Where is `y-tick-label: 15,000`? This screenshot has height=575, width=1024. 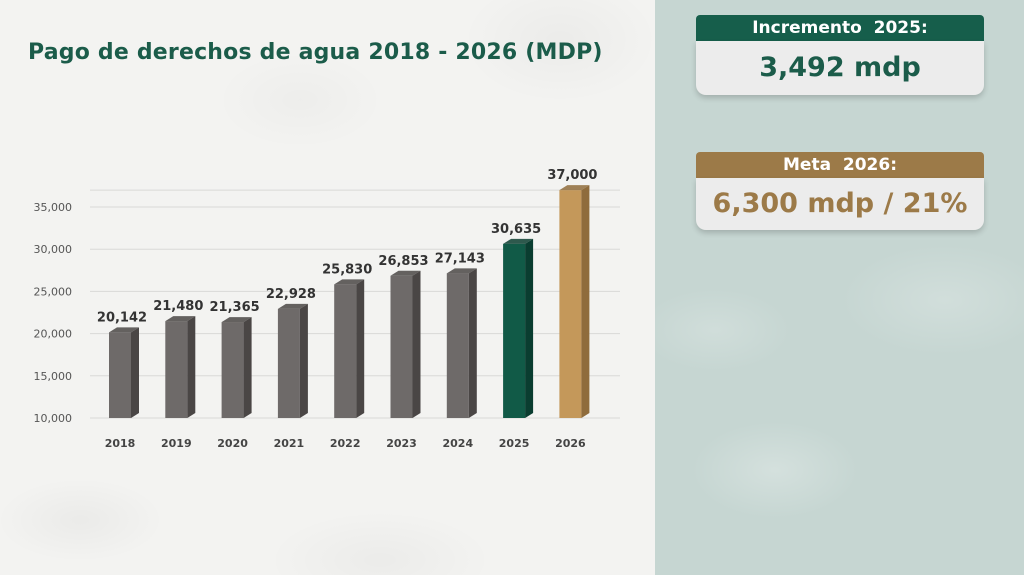
y-tick-label: 15,000 is located at coordinates (53, 376).